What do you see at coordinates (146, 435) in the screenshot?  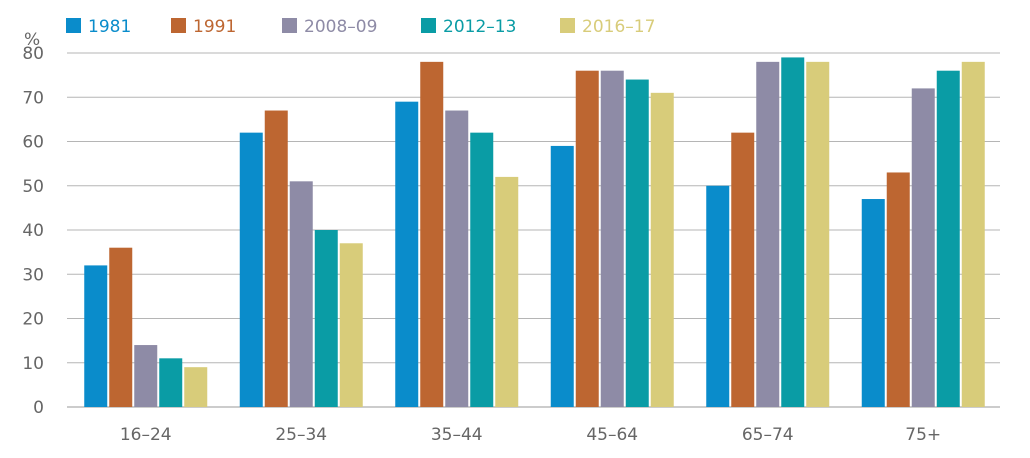 I see `x-category-label: 16–24` at bounding box center [146, 435].